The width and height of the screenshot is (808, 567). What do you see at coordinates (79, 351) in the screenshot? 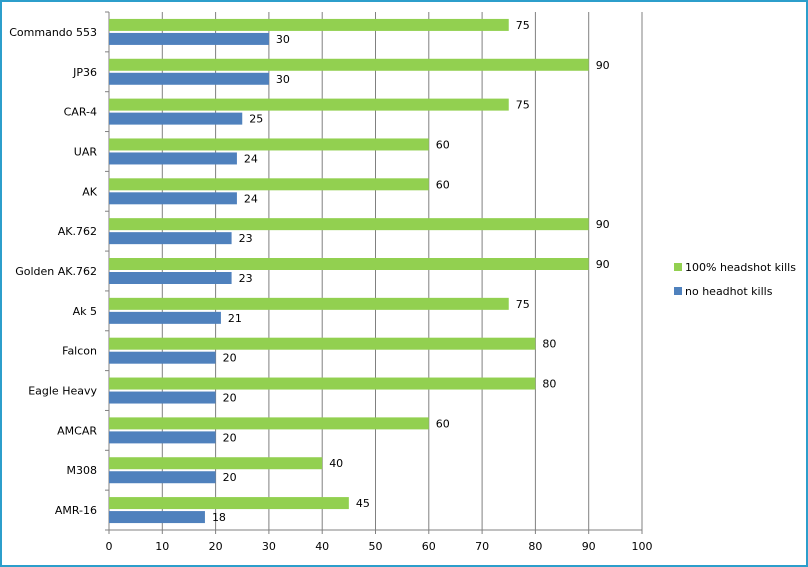
I see `category-label-8: Falcon` at bounding box center [79, 351].